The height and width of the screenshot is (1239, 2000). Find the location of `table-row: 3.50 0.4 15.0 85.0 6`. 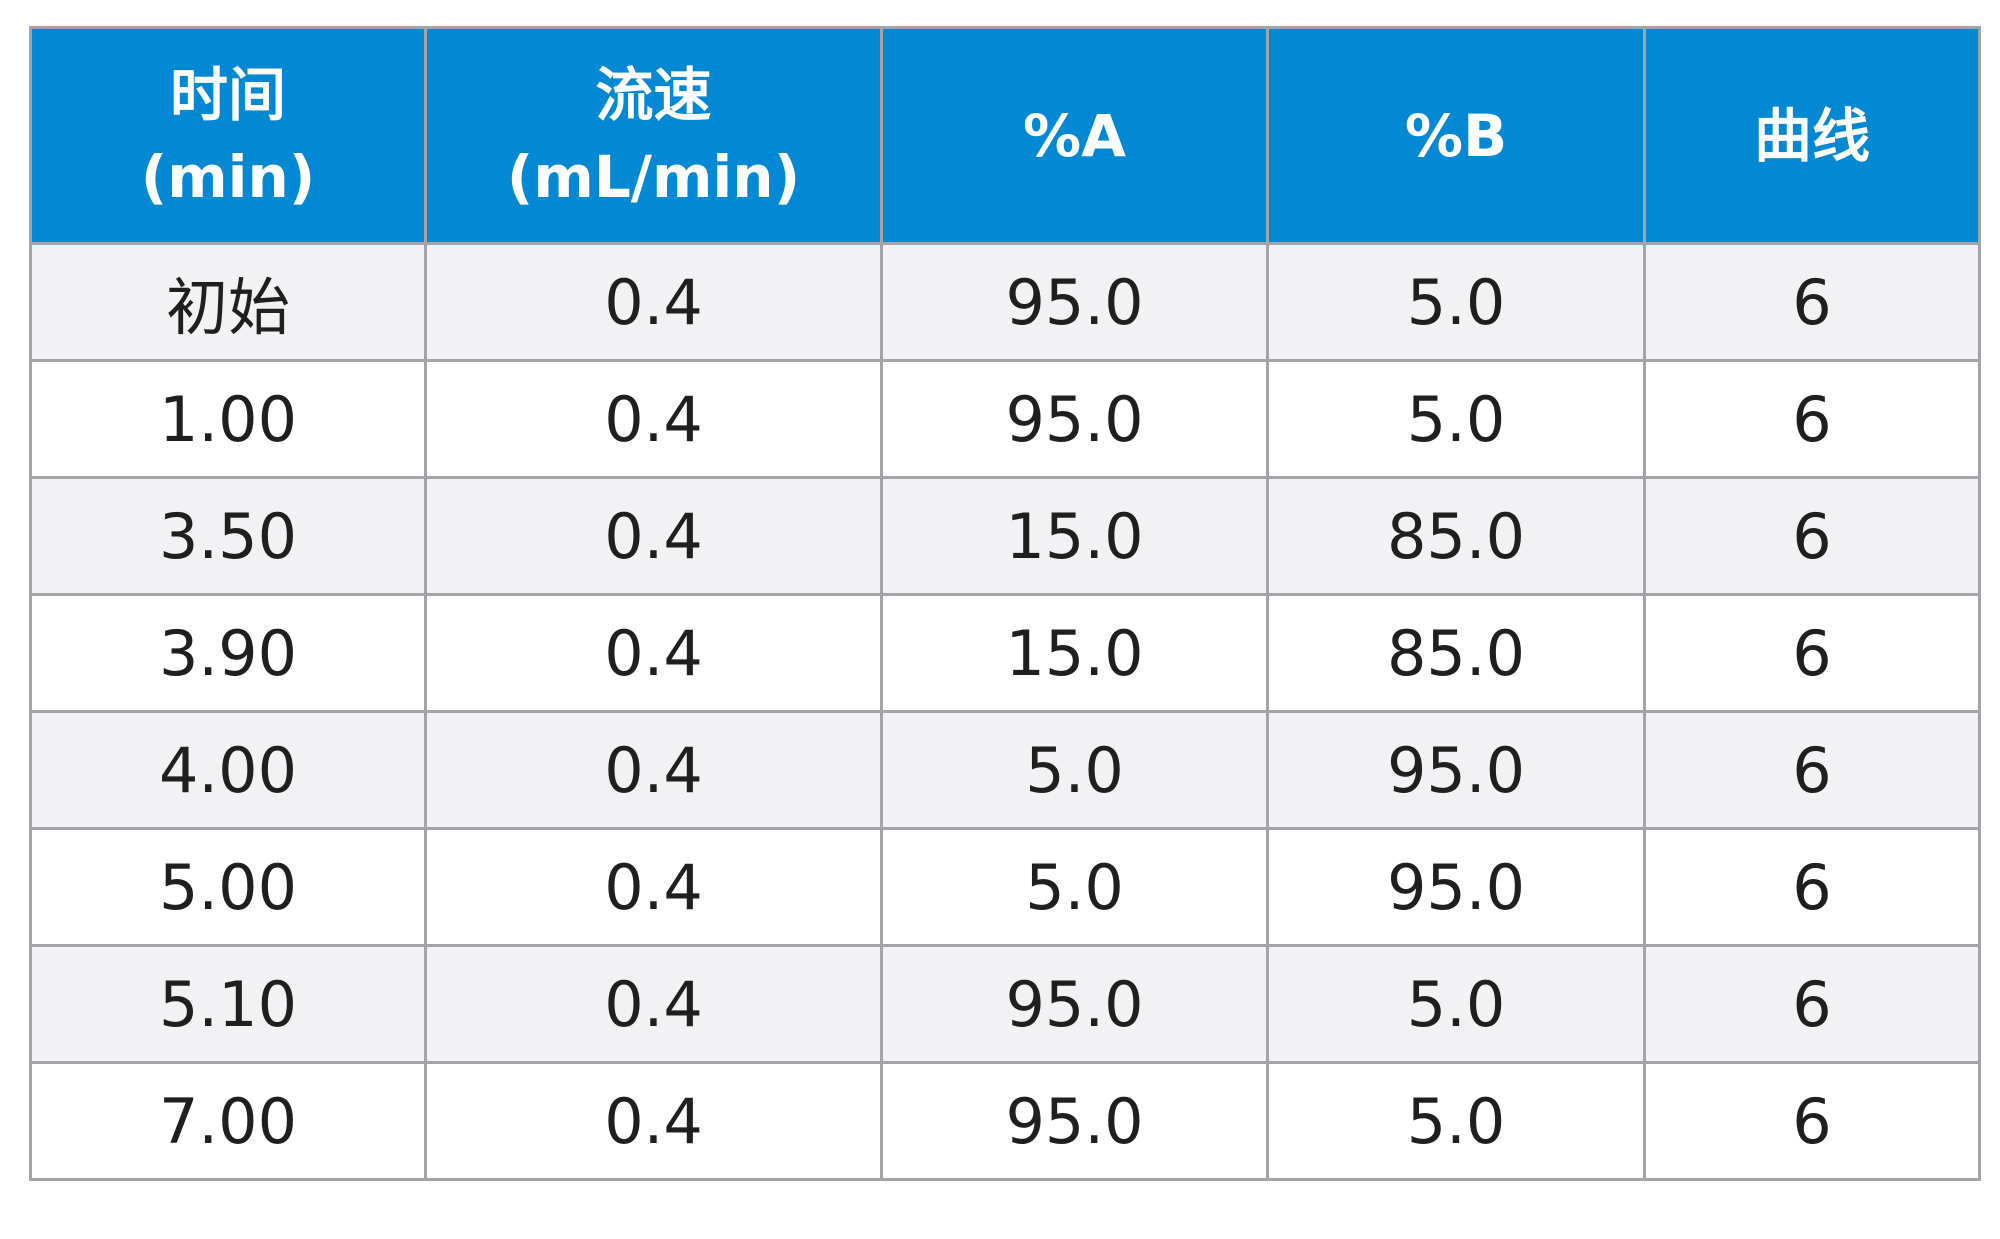

table-row: 3.50 0.4 15.0 85.0 6 is located at coordinates (1005, 536).